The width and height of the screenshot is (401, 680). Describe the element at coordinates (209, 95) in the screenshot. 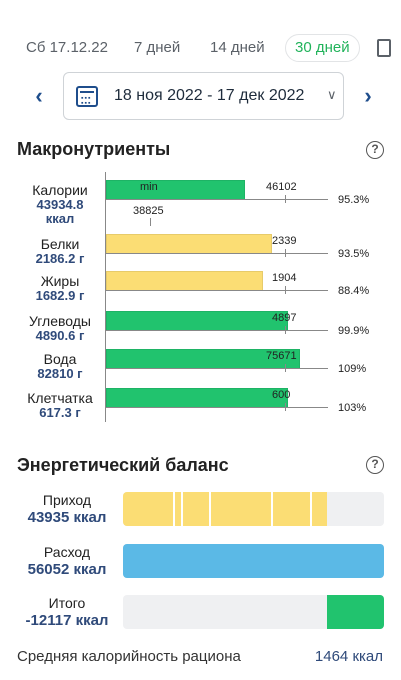

I see `date-range-label: 18 ноя 2022 - 17 дек 2022` at that location.